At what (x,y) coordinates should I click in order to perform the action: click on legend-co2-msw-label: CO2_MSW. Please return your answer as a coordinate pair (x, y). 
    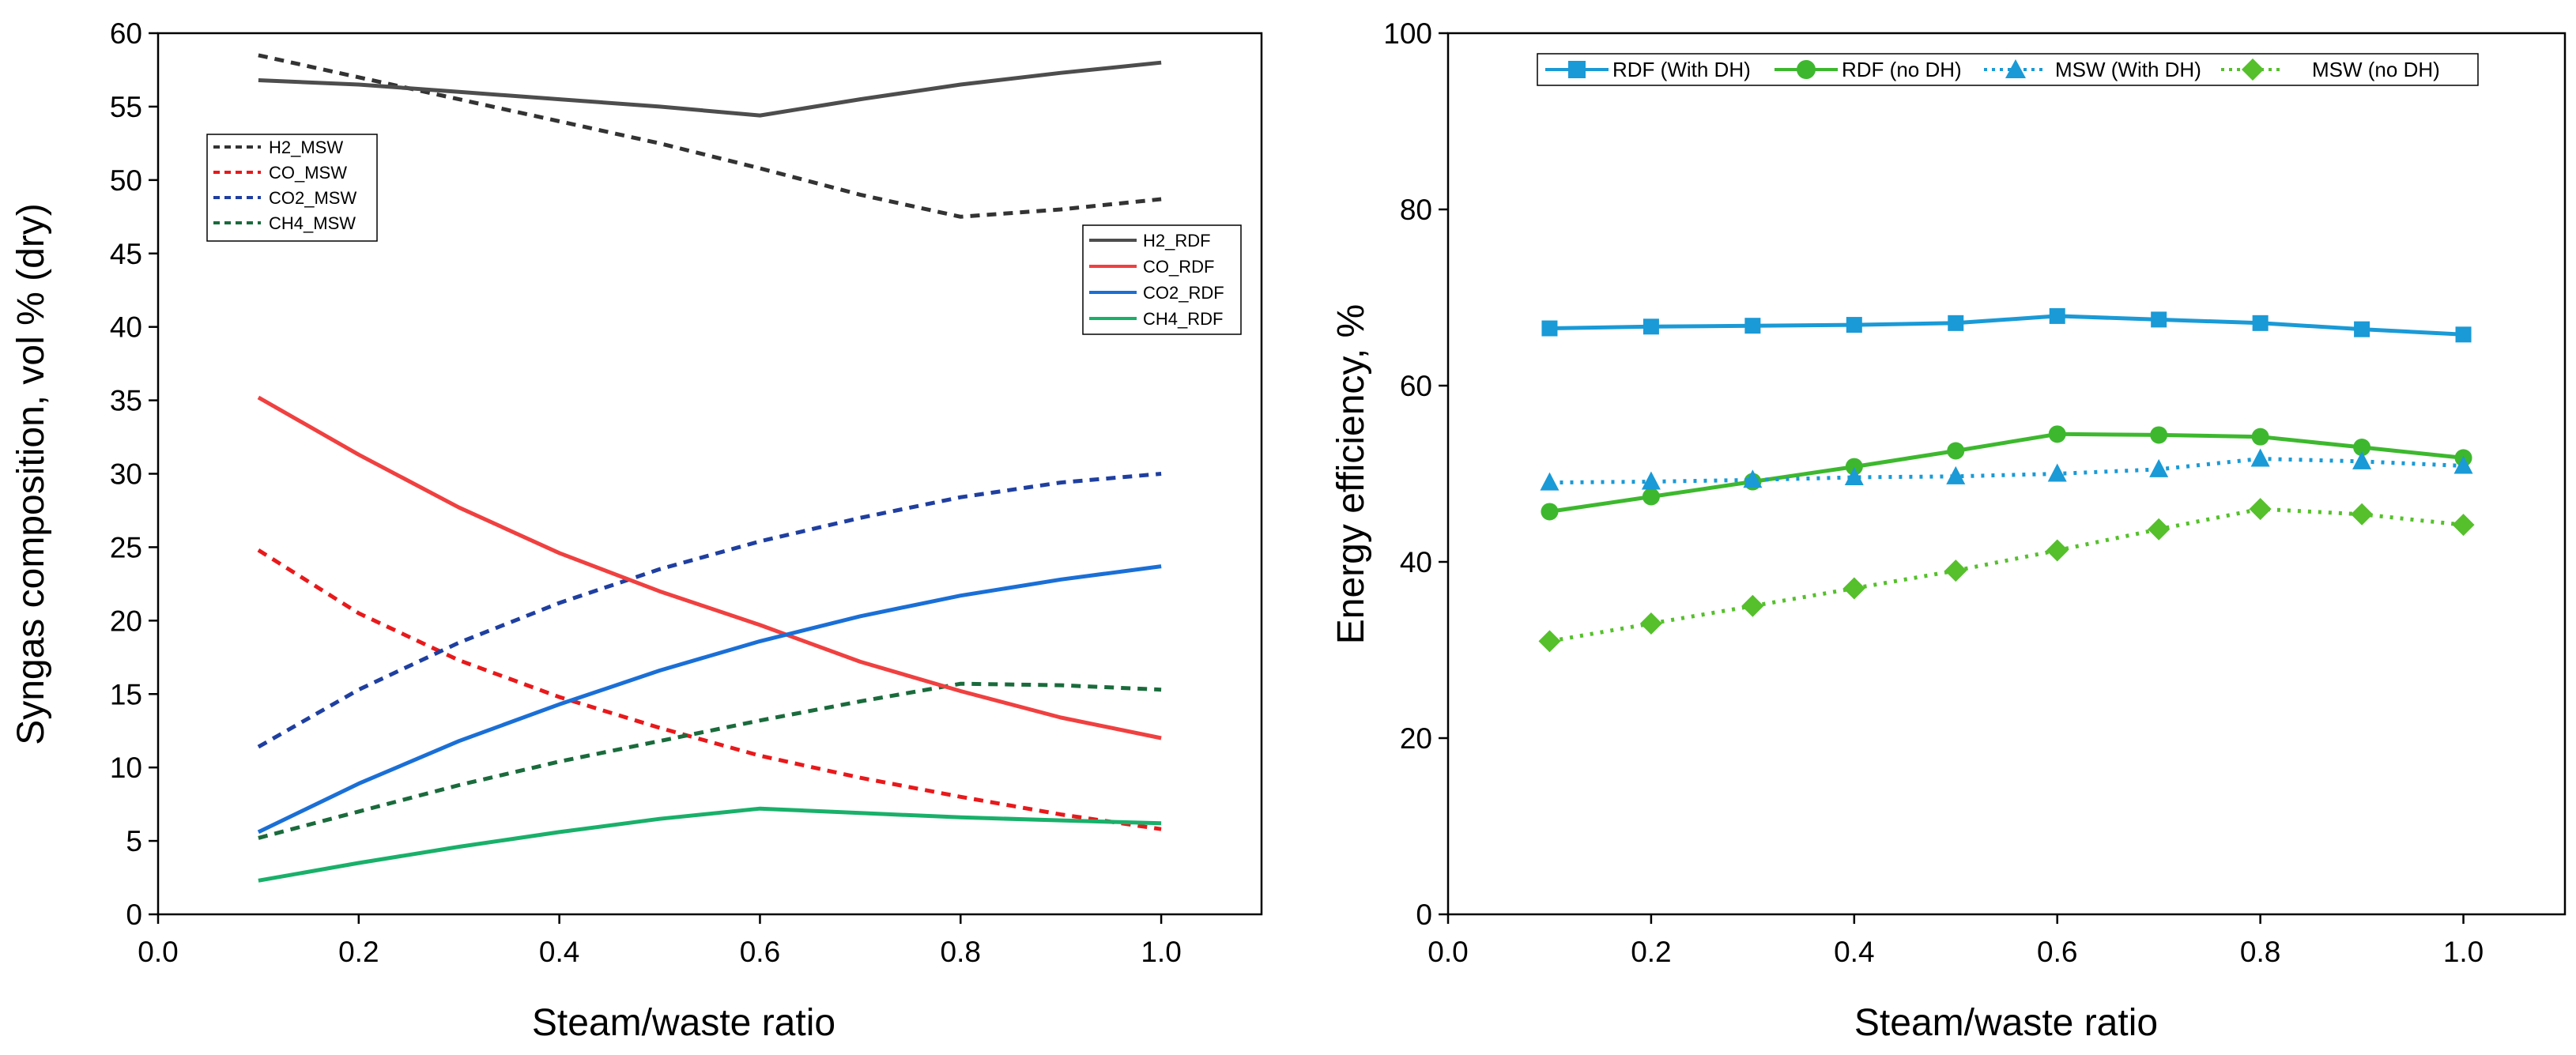
    Looking at the image, I should click on (312, 198).